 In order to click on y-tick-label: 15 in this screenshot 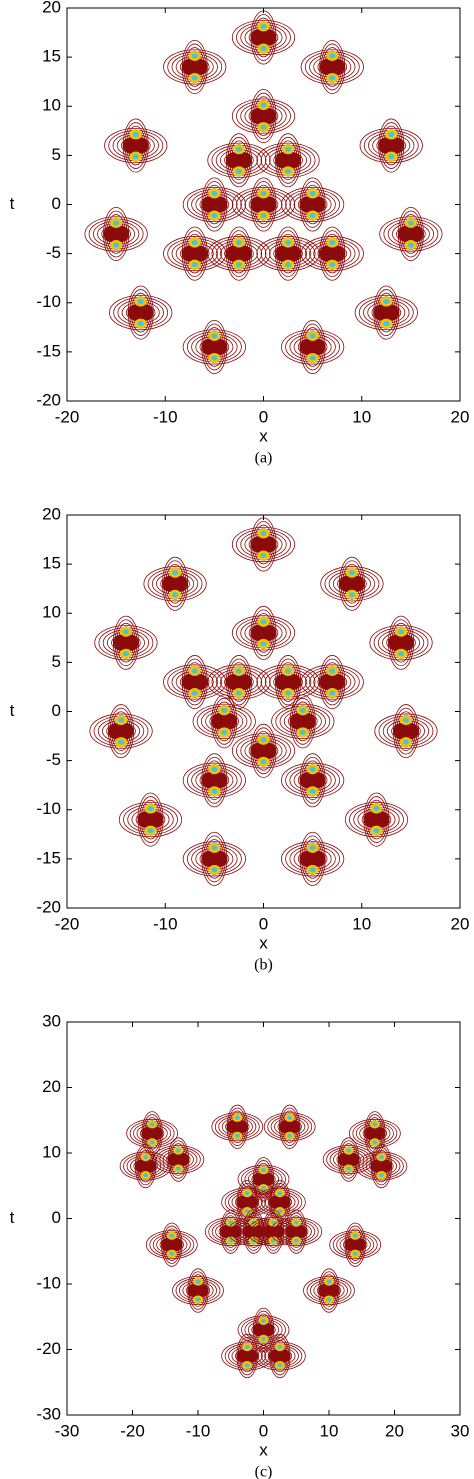, I will do `click(51, 563)`.